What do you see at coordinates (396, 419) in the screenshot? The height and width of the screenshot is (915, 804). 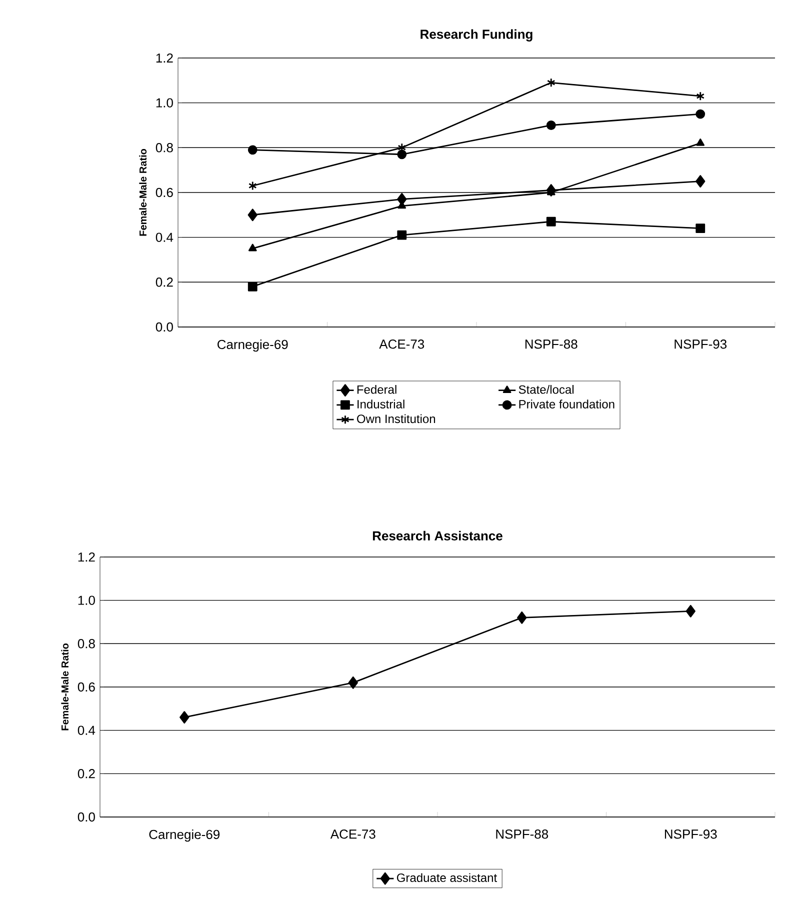 I see `legend-label: Own Institution` at bounding box center [396, 419].